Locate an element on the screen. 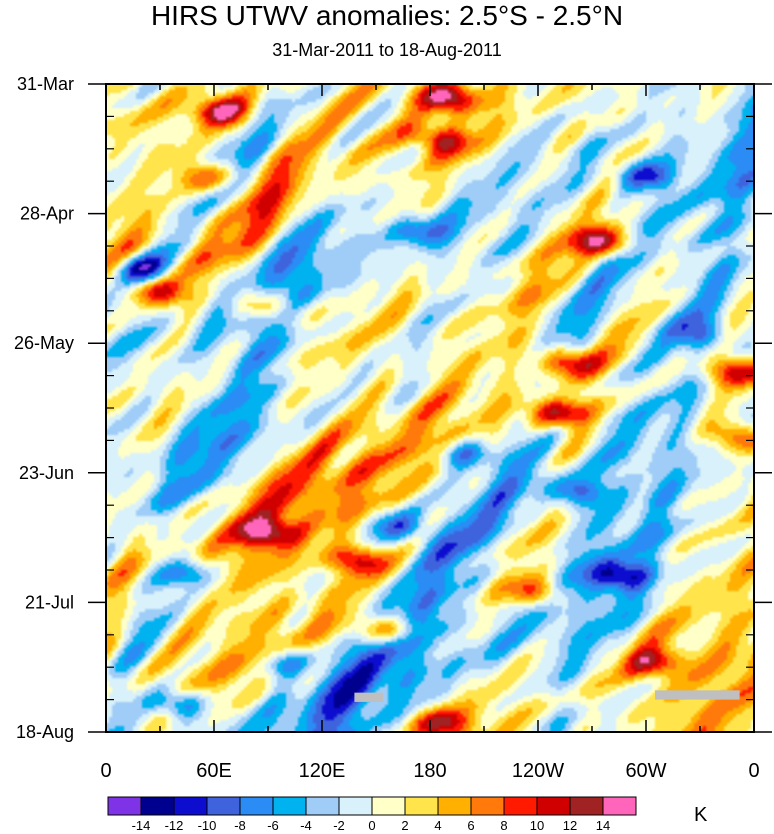 The height and width of the screenshot is (834, 774). colorbar-label: -12 is located at coordinates (174, 825).